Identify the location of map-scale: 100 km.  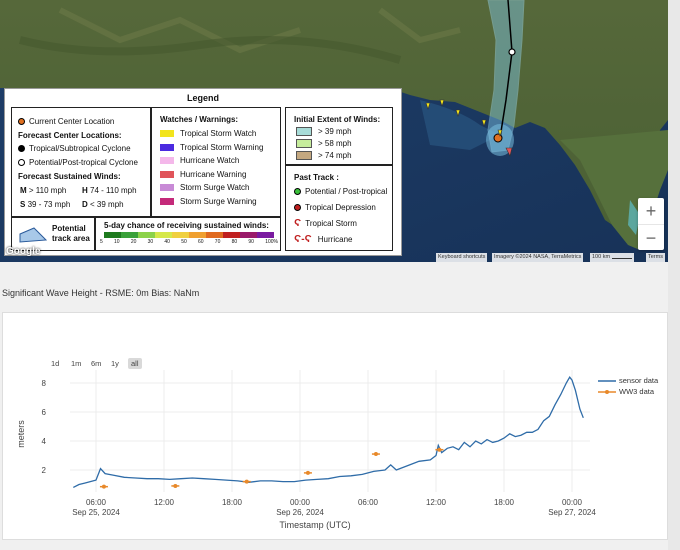
(612, 257).